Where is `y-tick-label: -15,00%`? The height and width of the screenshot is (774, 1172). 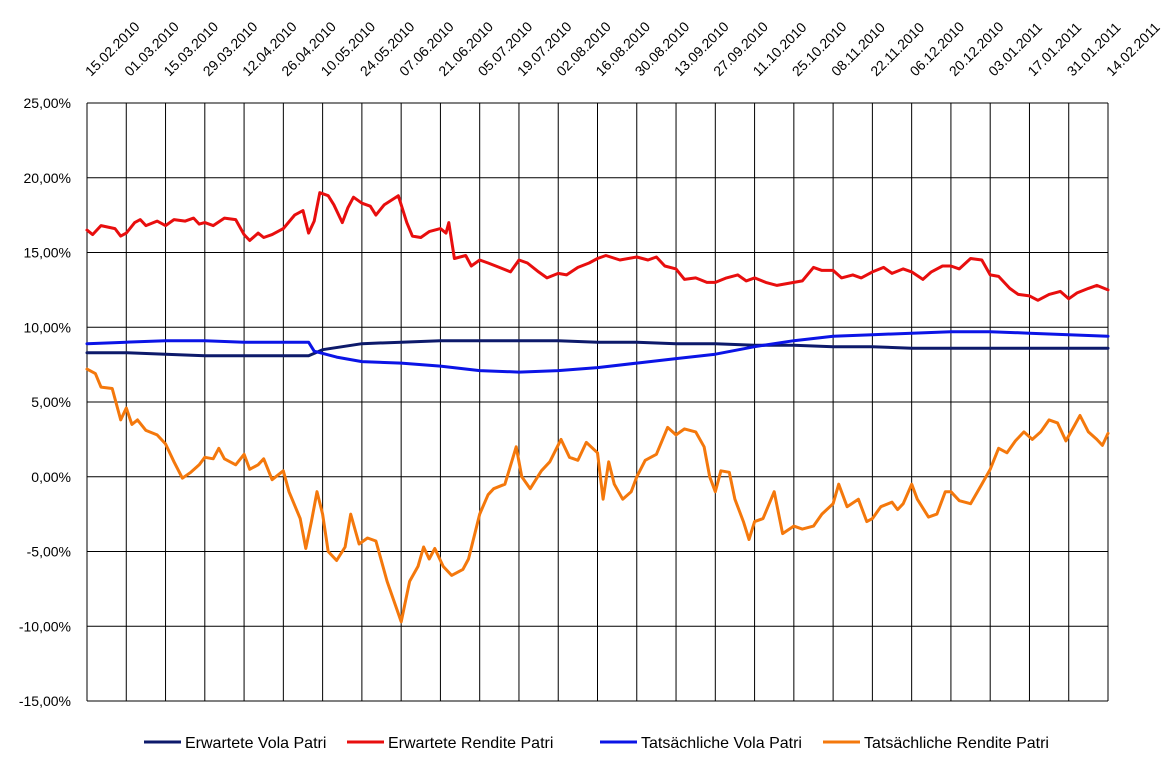 y-tick-label: -15,00% is located at coordinates (45, 701).